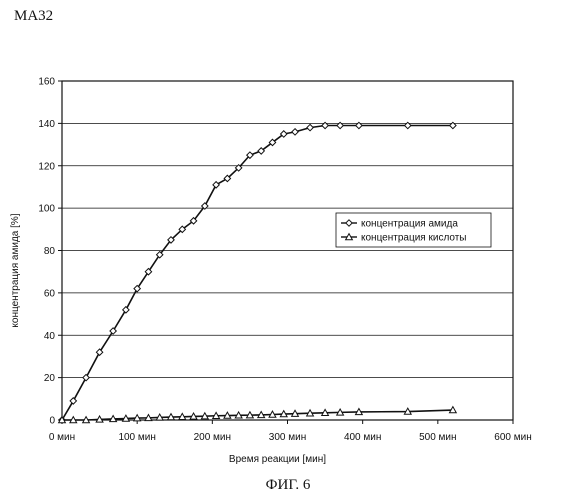  What do you see at coordinates (414, 238) in the screenshot?
I see `legend-label: концентрация кислоты` at bounding box center [414, 238].